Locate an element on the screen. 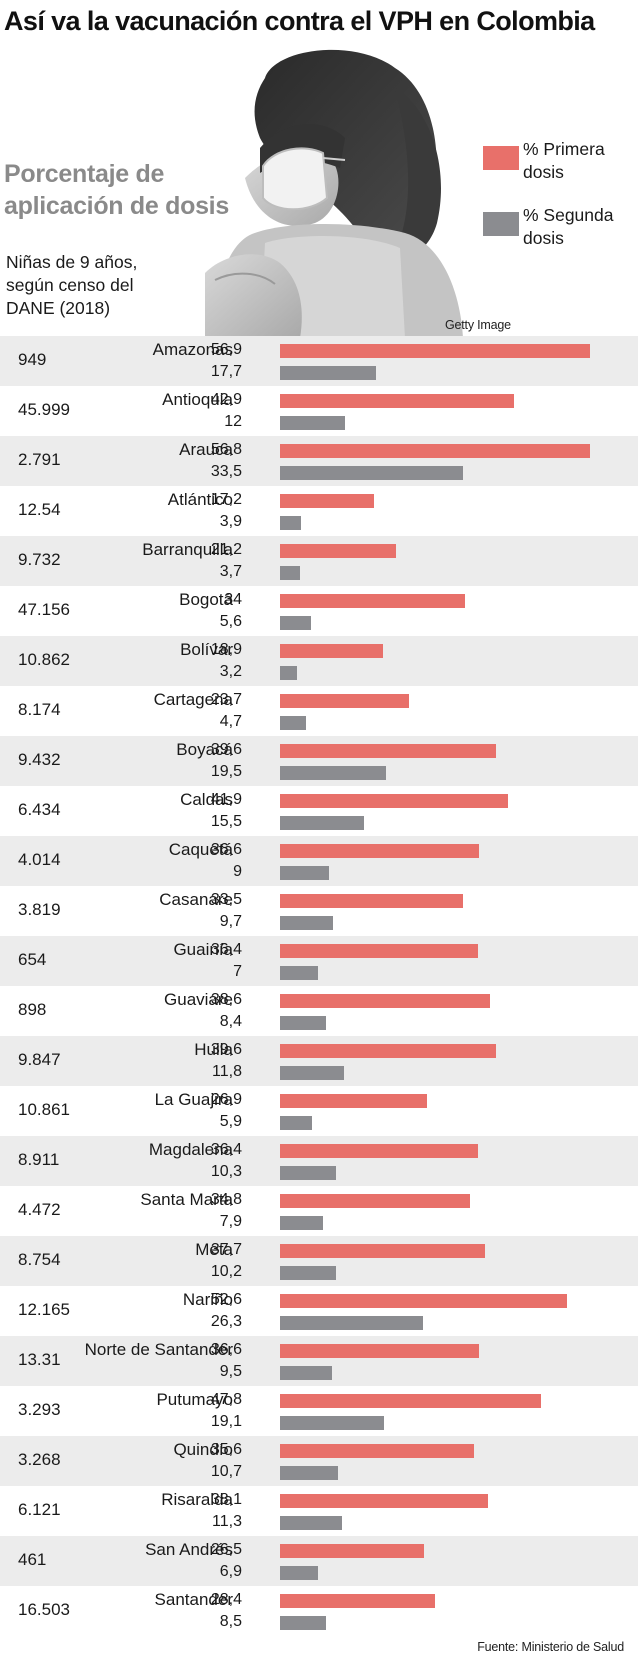 This screenshot has height=1665, width=638. chart-row: 13.31 Norte de Santander 36,6 9,5 is located at coordinates (319, 1361).